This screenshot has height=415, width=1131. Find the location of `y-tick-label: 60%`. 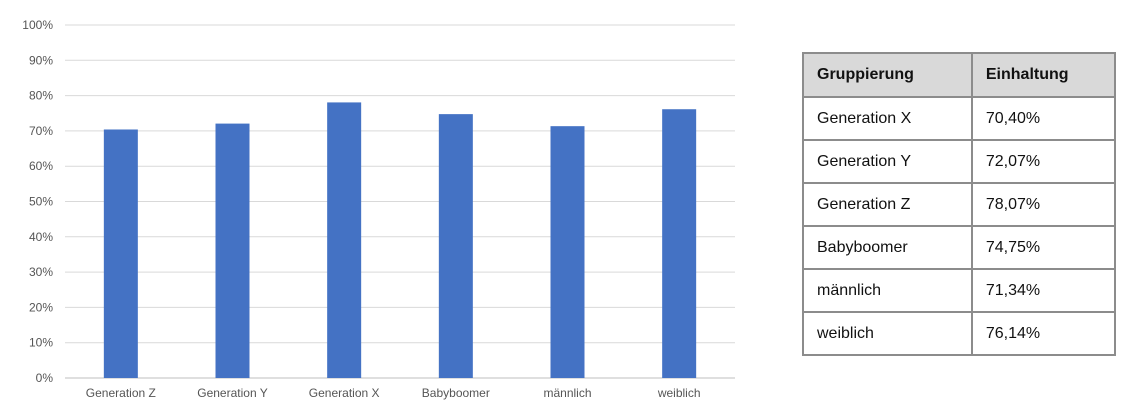

y-tick-label: 60% is located at coordinates (41, 166).